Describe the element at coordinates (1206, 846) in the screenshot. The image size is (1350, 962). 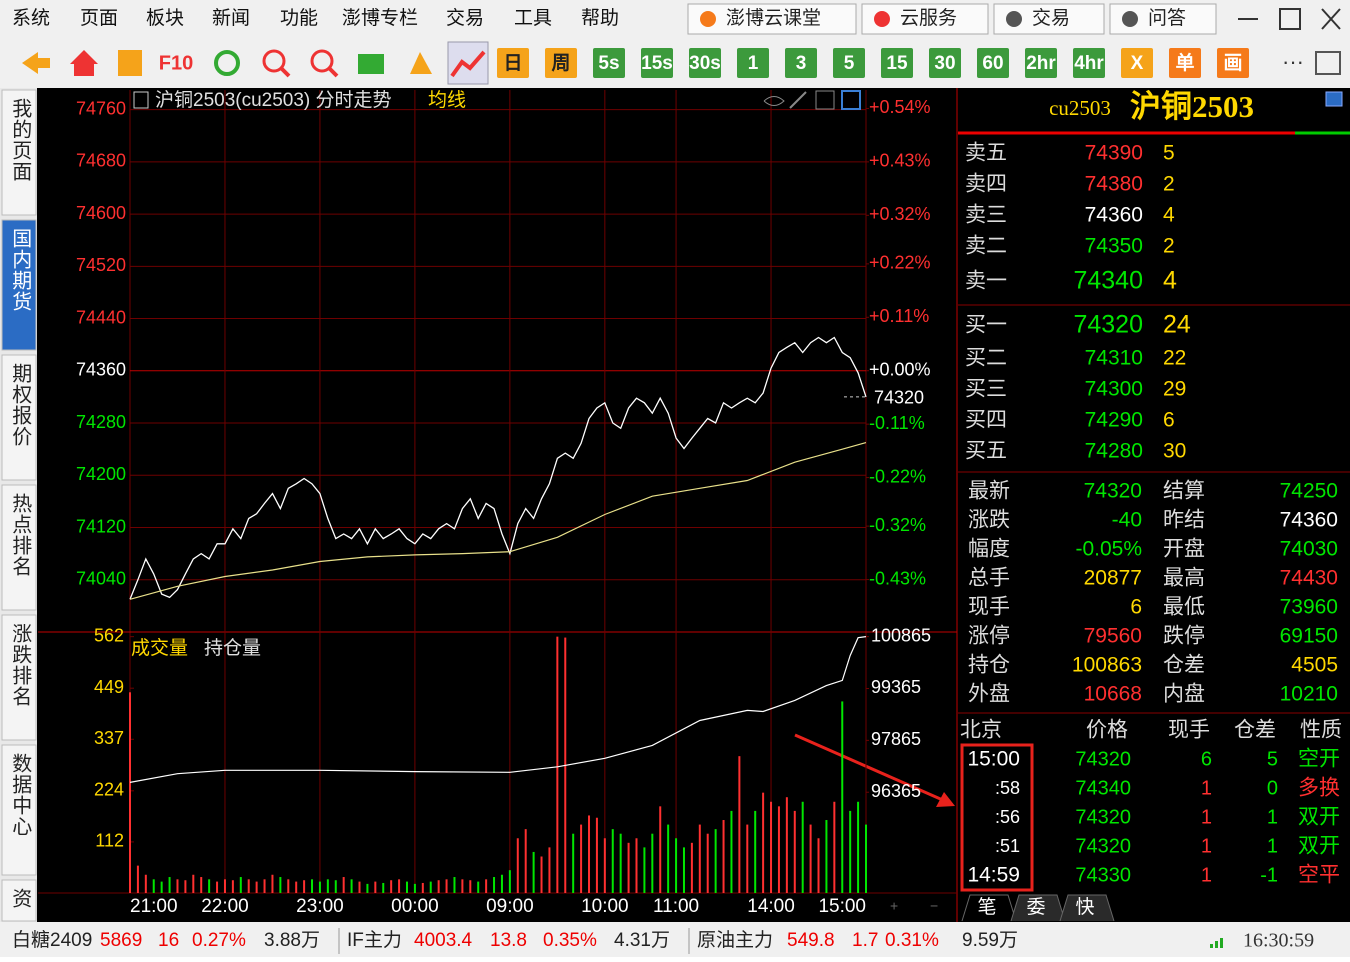
I see `tick-hand: 1` at that location.